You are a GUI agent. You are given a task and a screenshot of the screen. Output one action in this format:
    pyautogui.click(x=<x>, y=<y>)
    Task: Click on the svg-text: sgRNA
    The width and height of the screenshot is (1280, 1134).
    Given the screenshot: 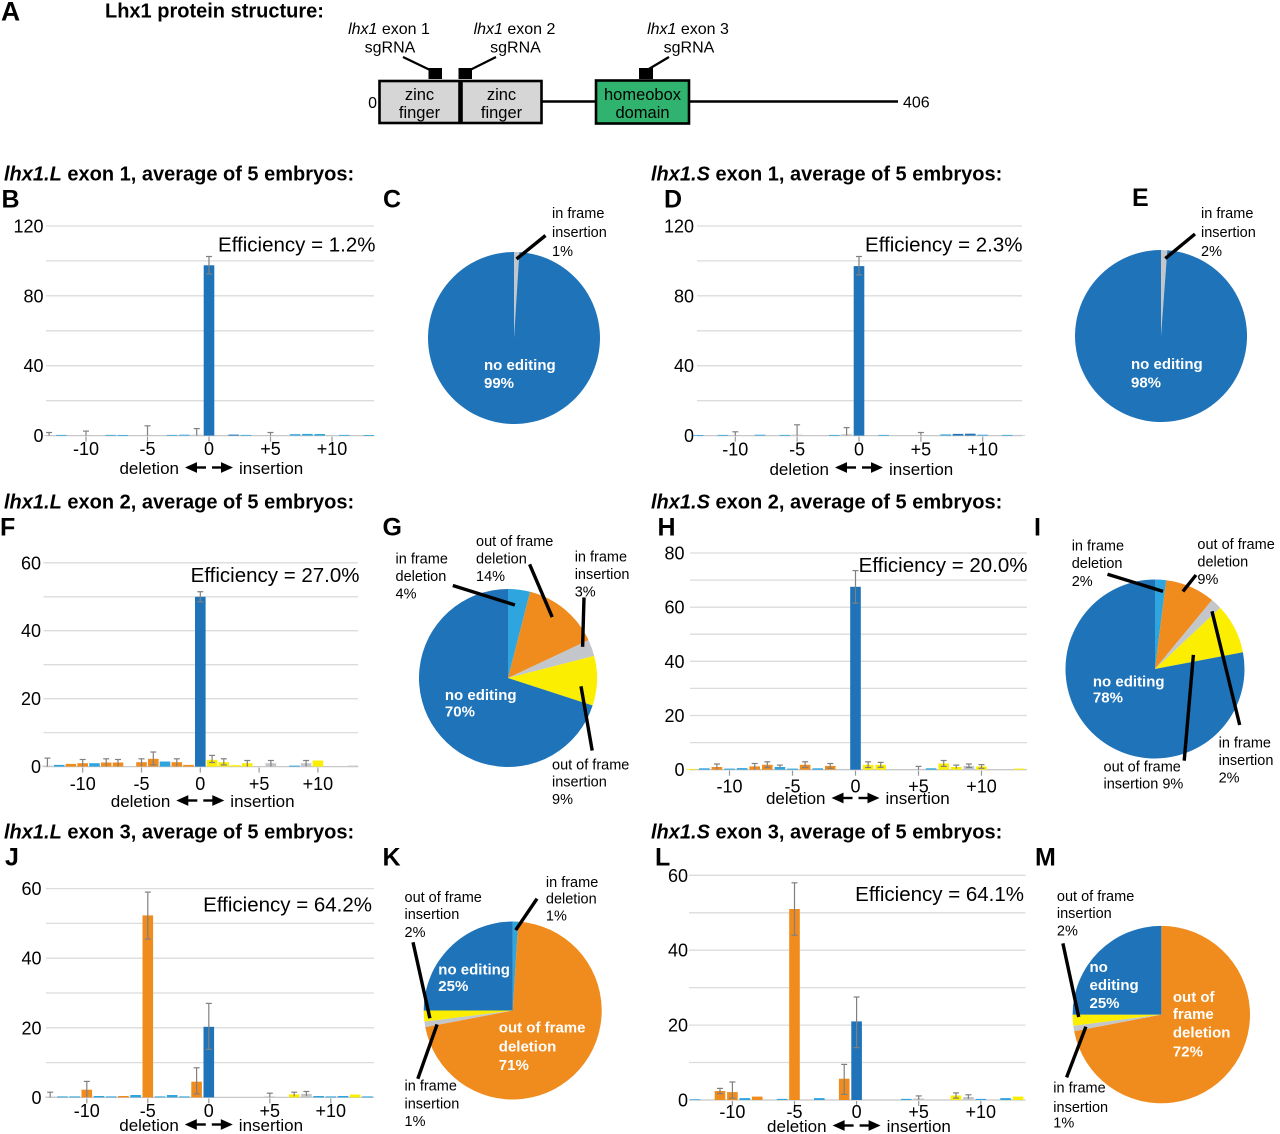 What is the action you would take?
    pyautogui.click(x=689, y=48)
    